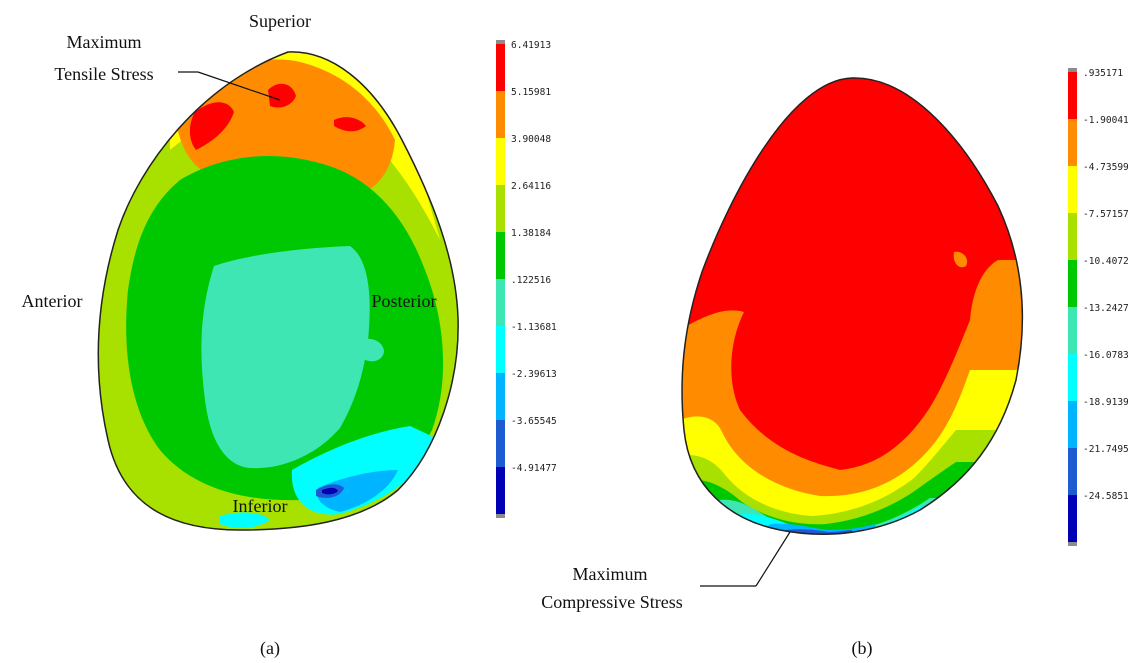  What do you see at coordinates (531, 139) in the screenshot?
I see `legend-tick-label: 3.90048` at bounding box center [531, 139].